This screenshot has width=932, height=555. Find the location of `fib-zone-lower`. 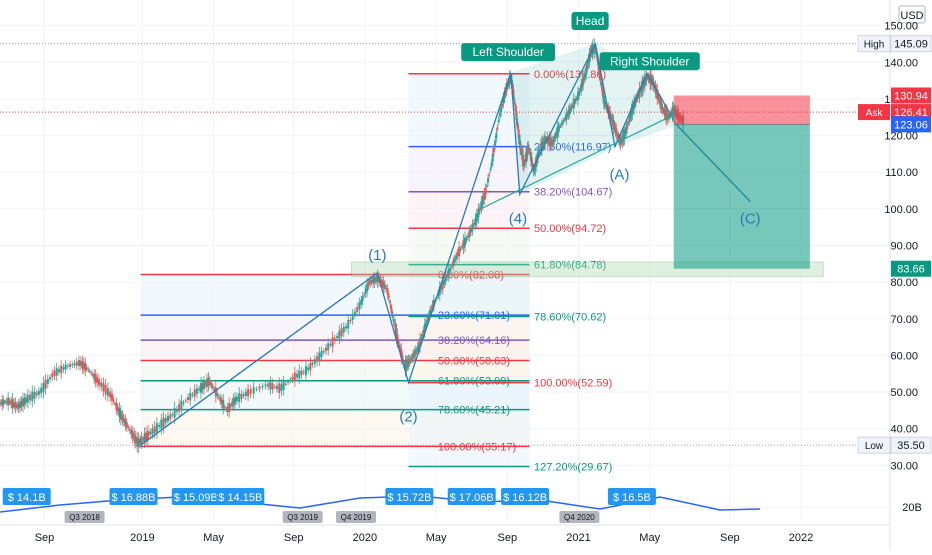

fib-zone-lower is located at coordinates (335, 428).